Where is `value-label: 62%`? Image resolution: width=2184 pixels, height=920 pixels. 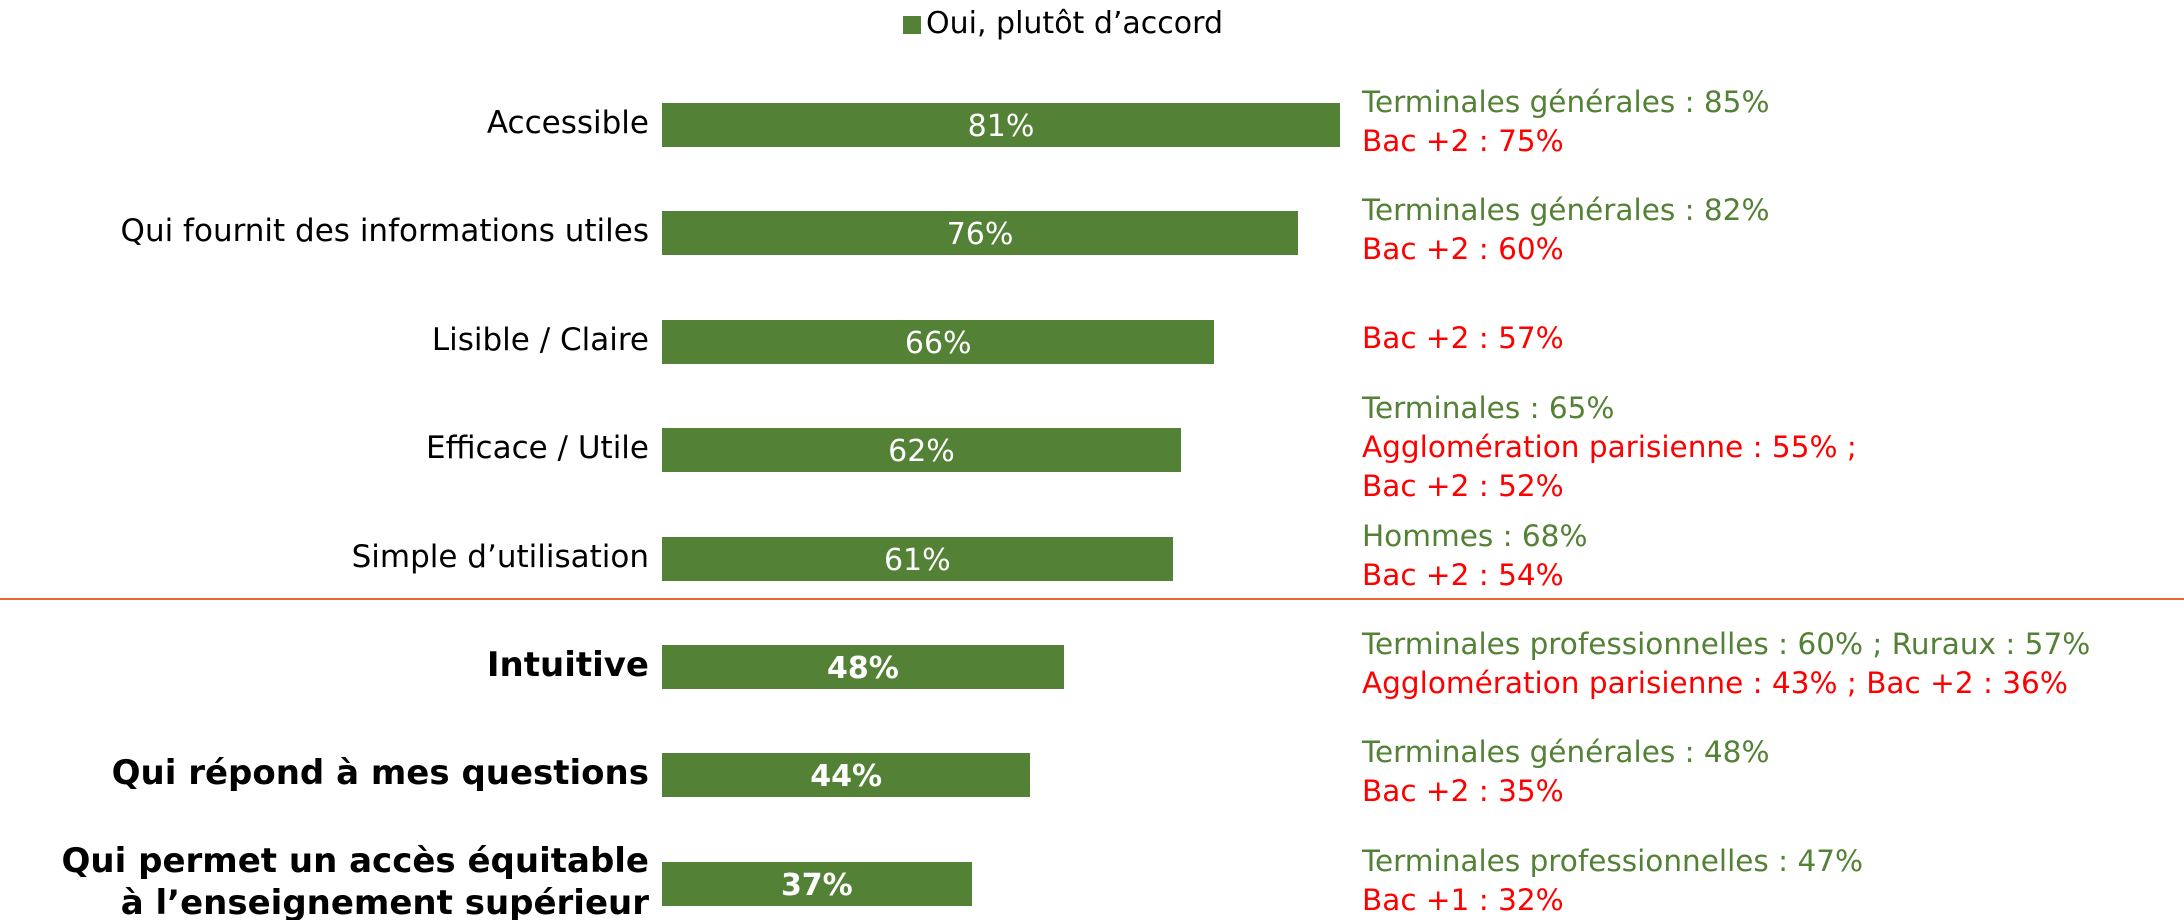
value-label: 62% is located at coordinates (921, 452).